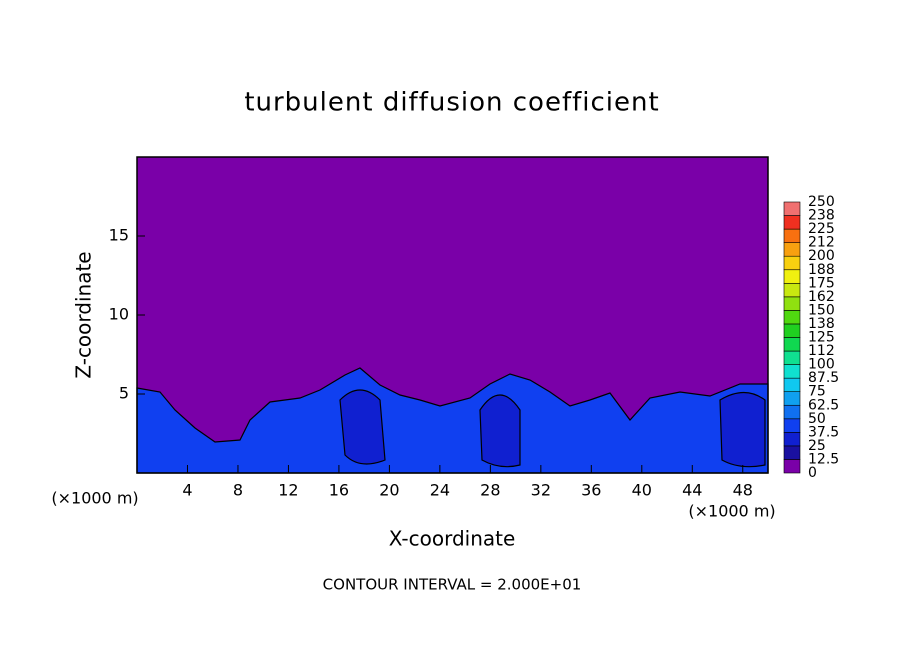 This screenshot has width=904, height=658. I want to click on y-axis-label: Z-coordinate, so click(84, 314).